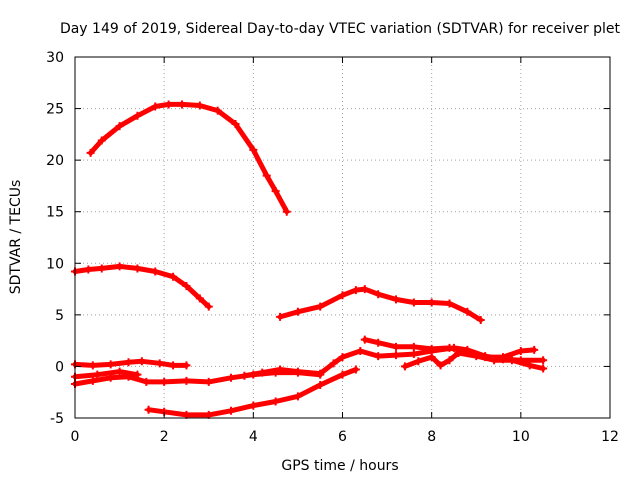 This screenshot has height=480, width=640. I want to click on x-tick-label: 4, so click(253, 437).